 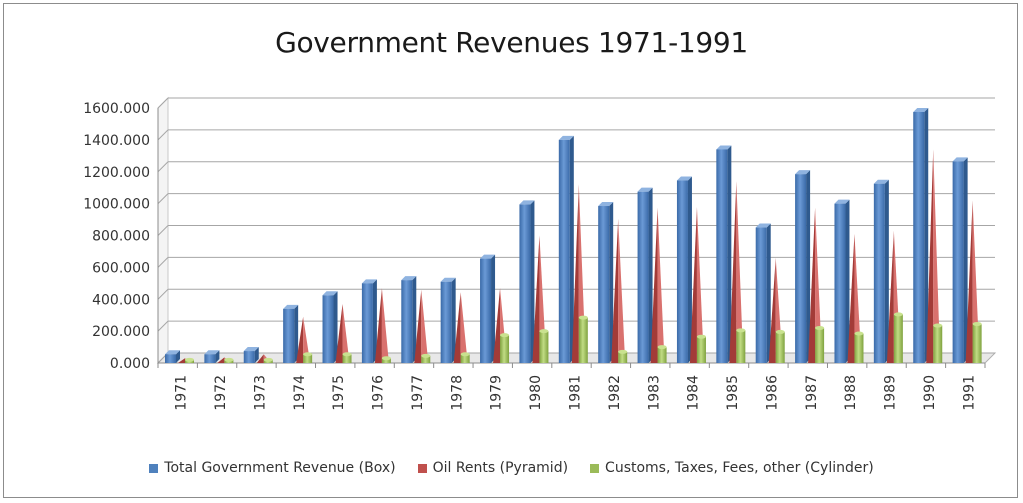 What do you see at coordinates (116, 173) in the screenshot?
I see `y-tick-label: 1200.000` at bounding box center [116, 173].